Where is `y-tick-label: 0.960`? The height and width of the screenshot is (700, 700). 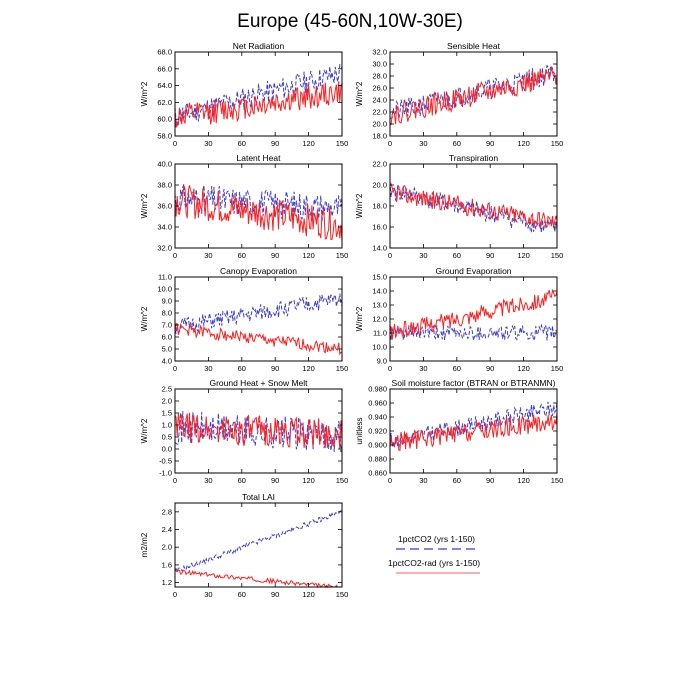 y-tick-label: 0.960 is located at coordinates (377, 403).